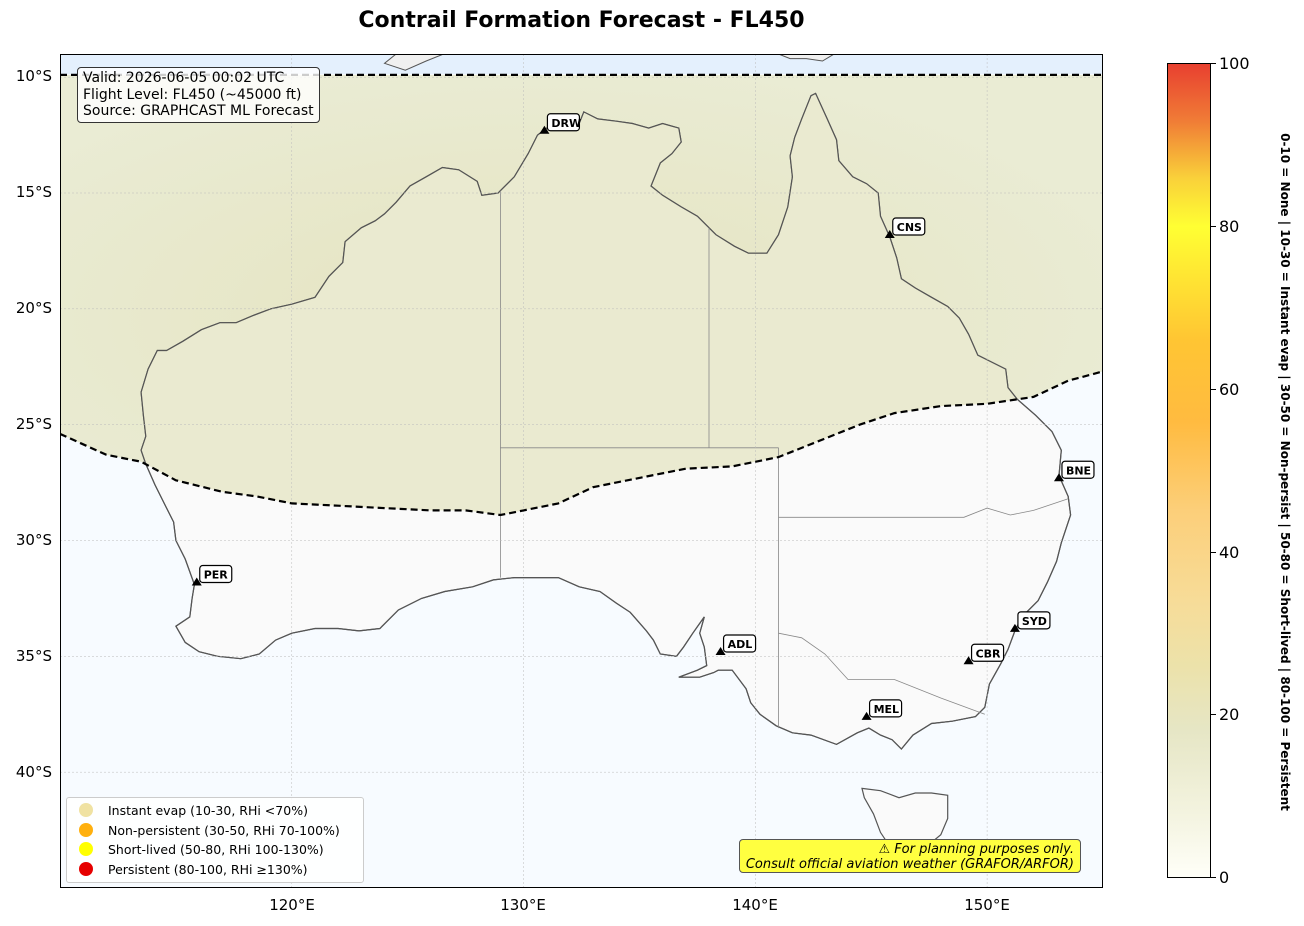 The image size is (1304, 926). I want to click on lat-label-20s: 20°S, so click(33, 308).